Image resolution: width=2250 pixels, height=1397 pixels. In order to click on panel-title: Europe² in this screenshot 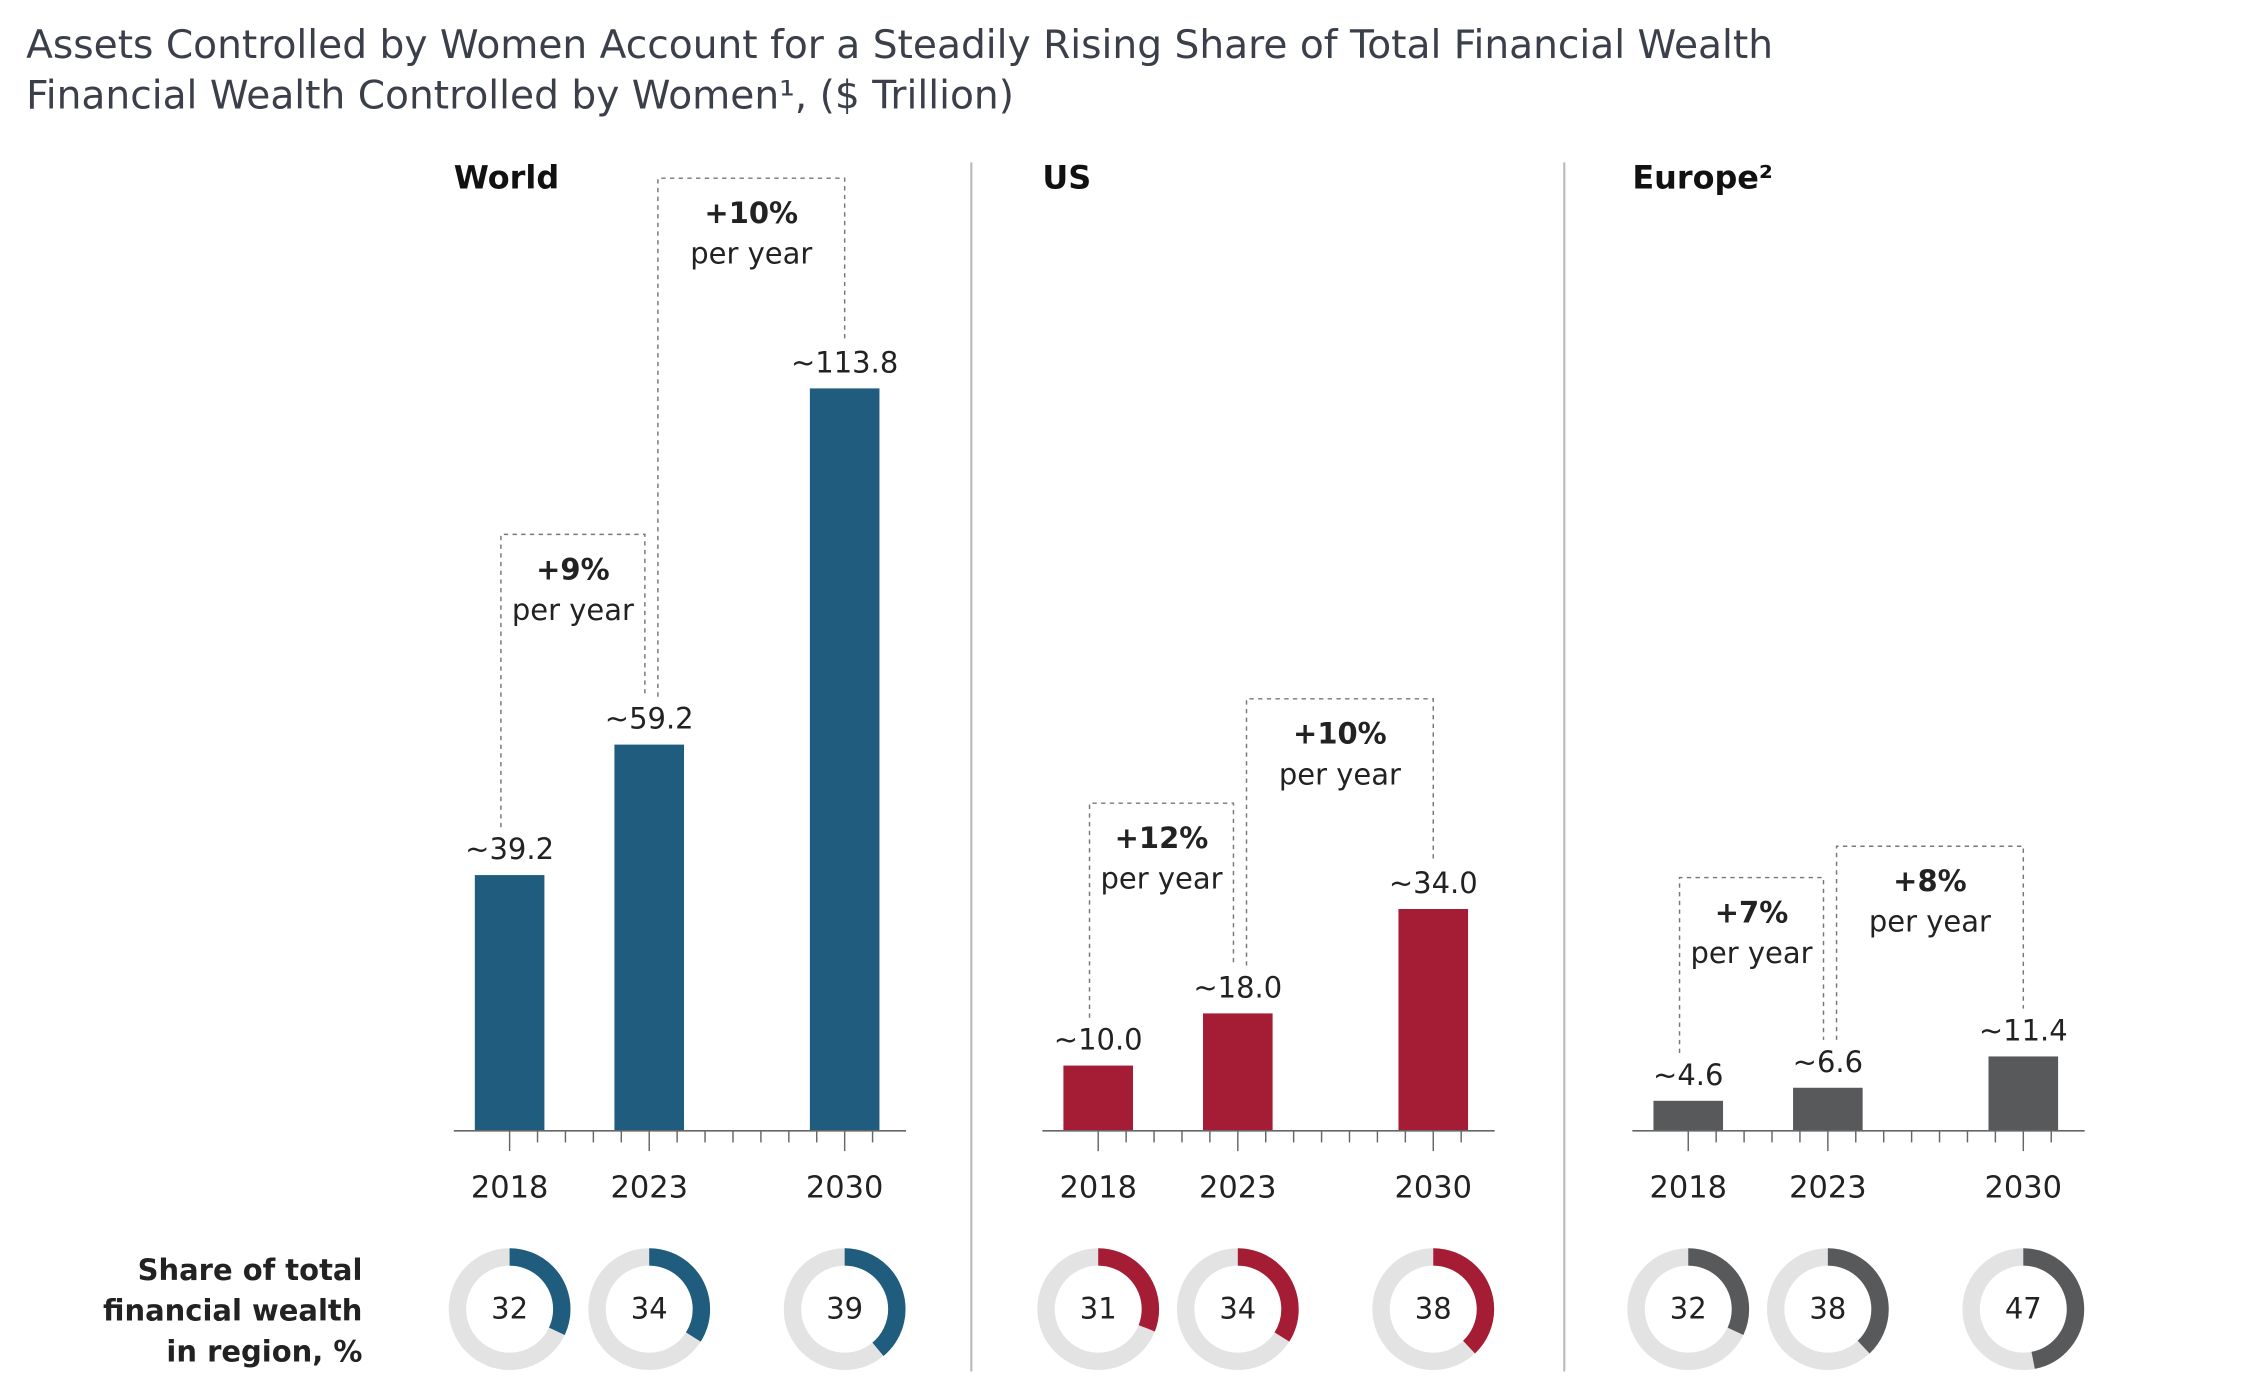, I will do `click(1702, 177)`.